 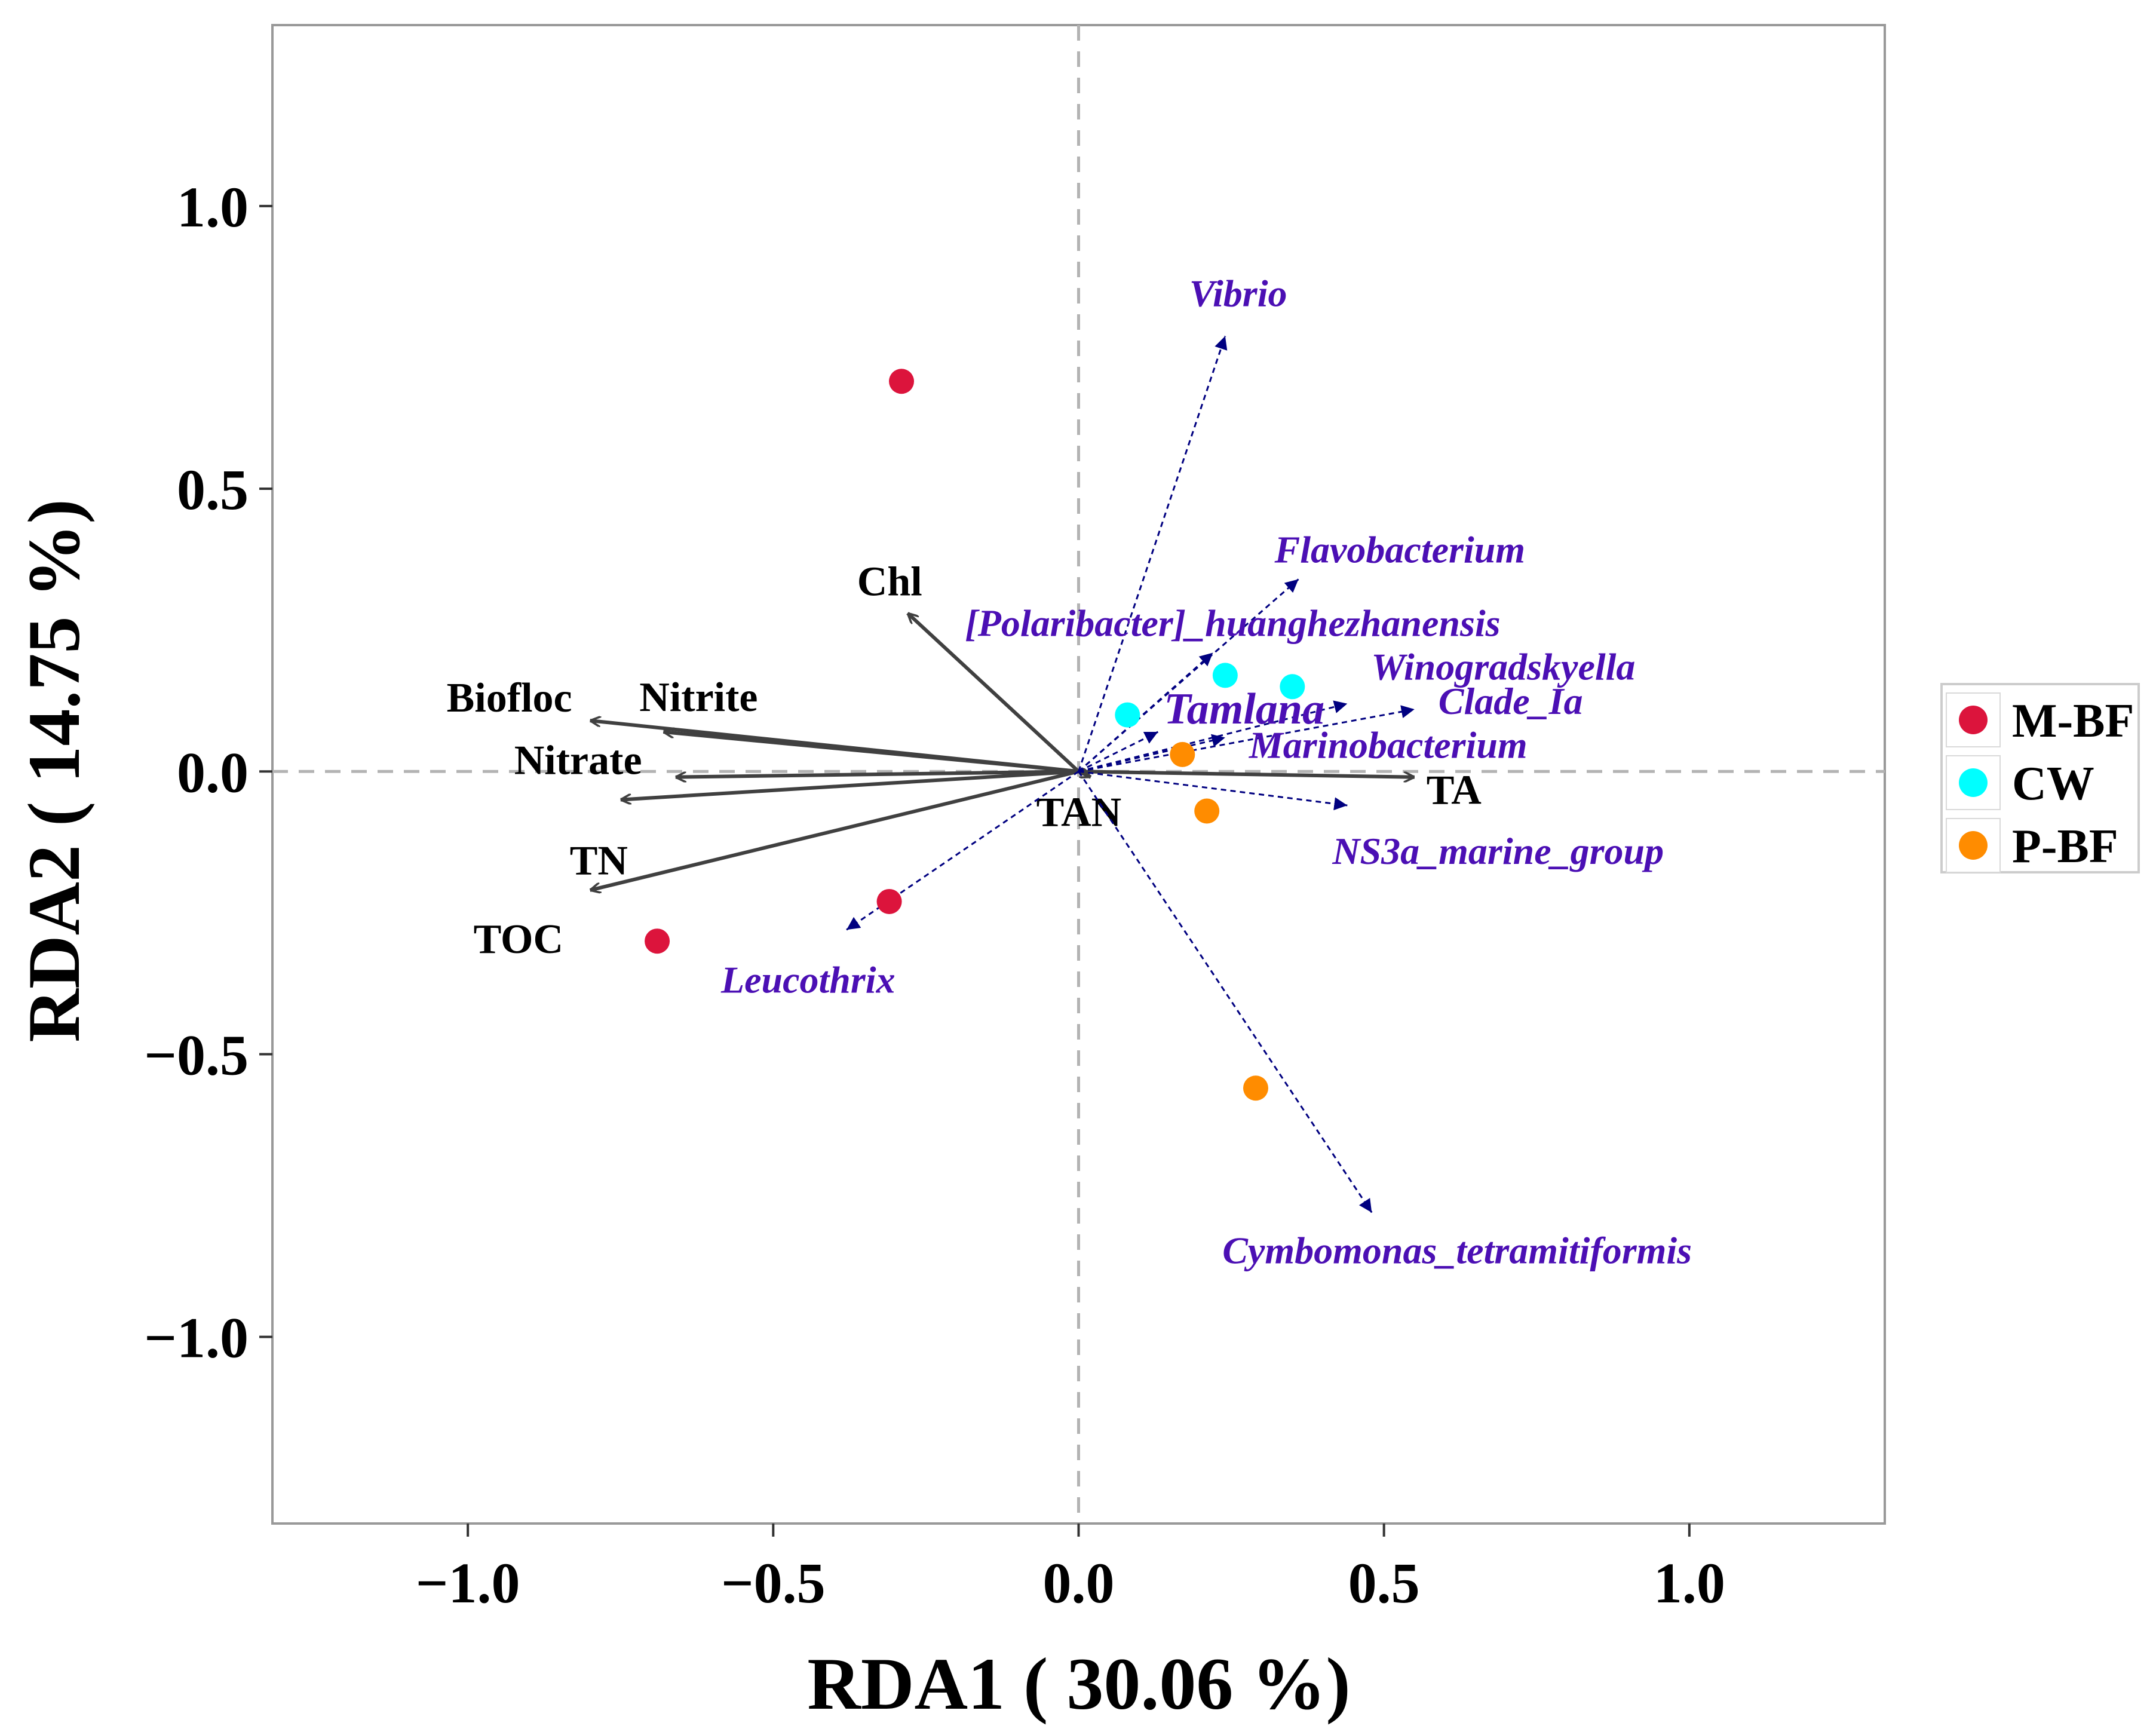 I want to click on env-arrow-nitrate, so click(x=877, y=773).